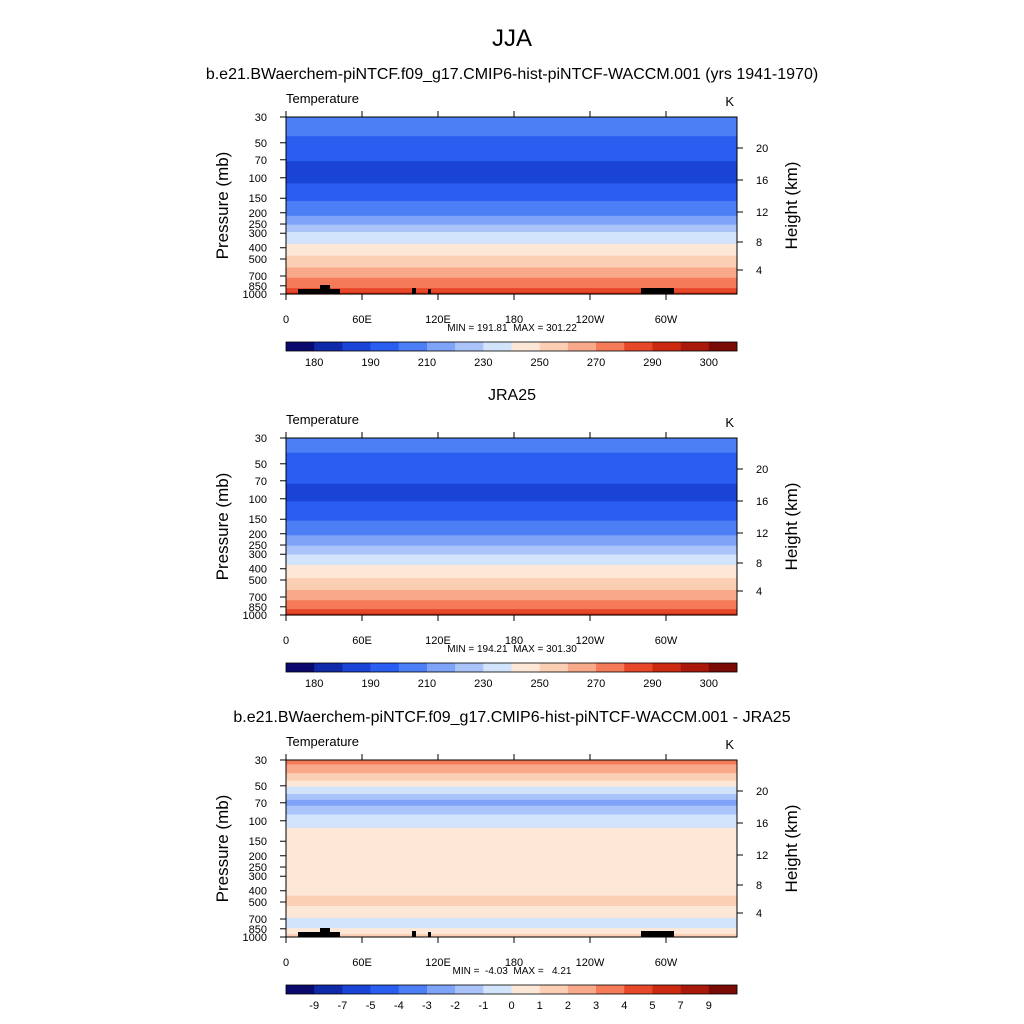  What do you see at coordinates (483, 1006) in the screenshot?
I see `colorbar-label: -1` at bounding box center [483, 1006].